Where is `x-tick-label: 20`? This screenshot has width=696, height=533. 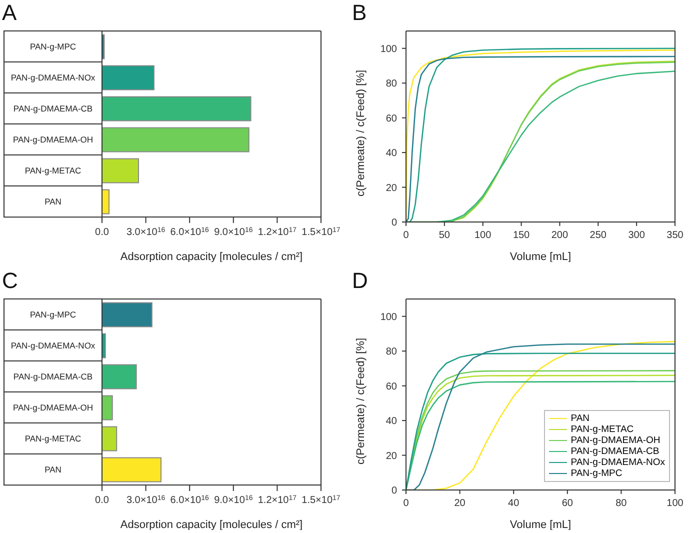 x-tick-label: 20 is located at coordinates (460, 503).